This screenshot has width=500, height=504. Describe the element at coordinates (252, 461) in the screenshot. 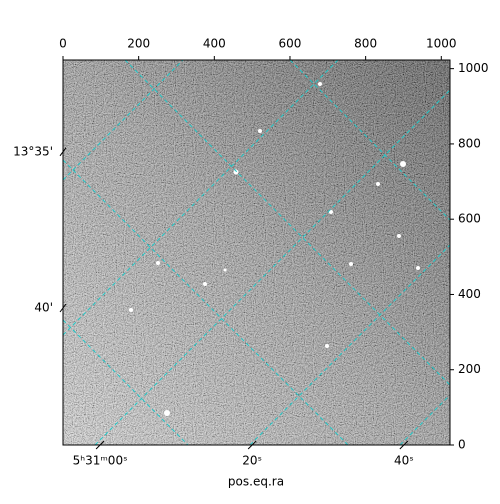

I see `ra-tick-label: 20ˢ` at that location.